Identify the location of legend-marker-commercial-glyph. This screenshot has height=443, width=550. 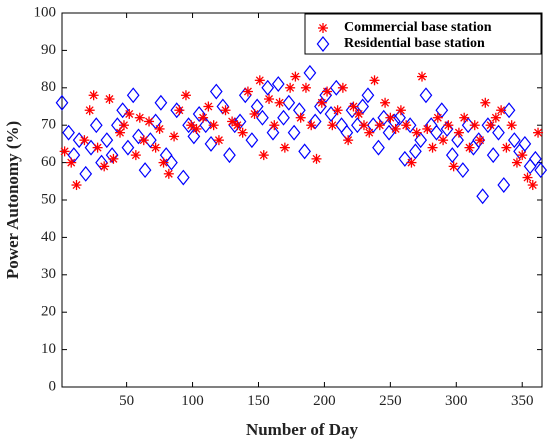
(323, 28).